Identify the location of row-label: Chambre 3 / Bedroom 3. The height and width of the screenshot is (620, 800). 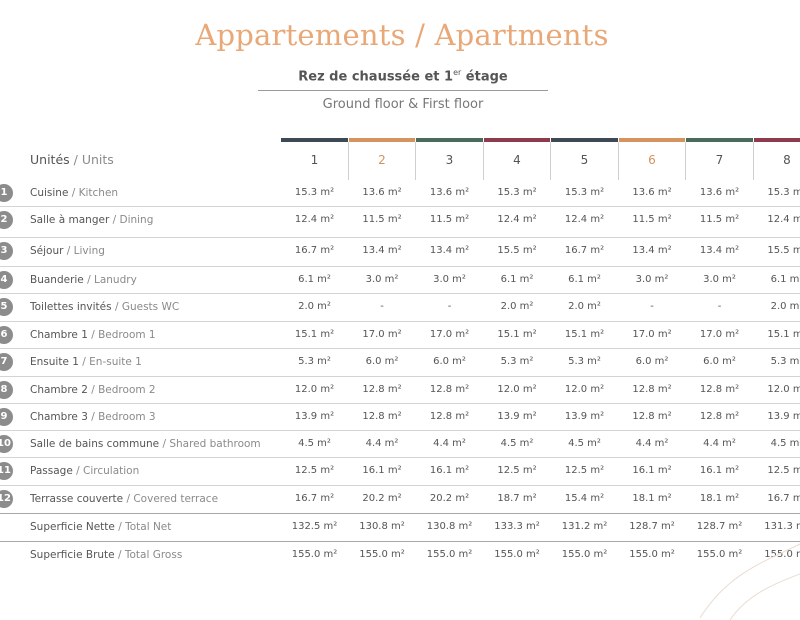
(93, 417).